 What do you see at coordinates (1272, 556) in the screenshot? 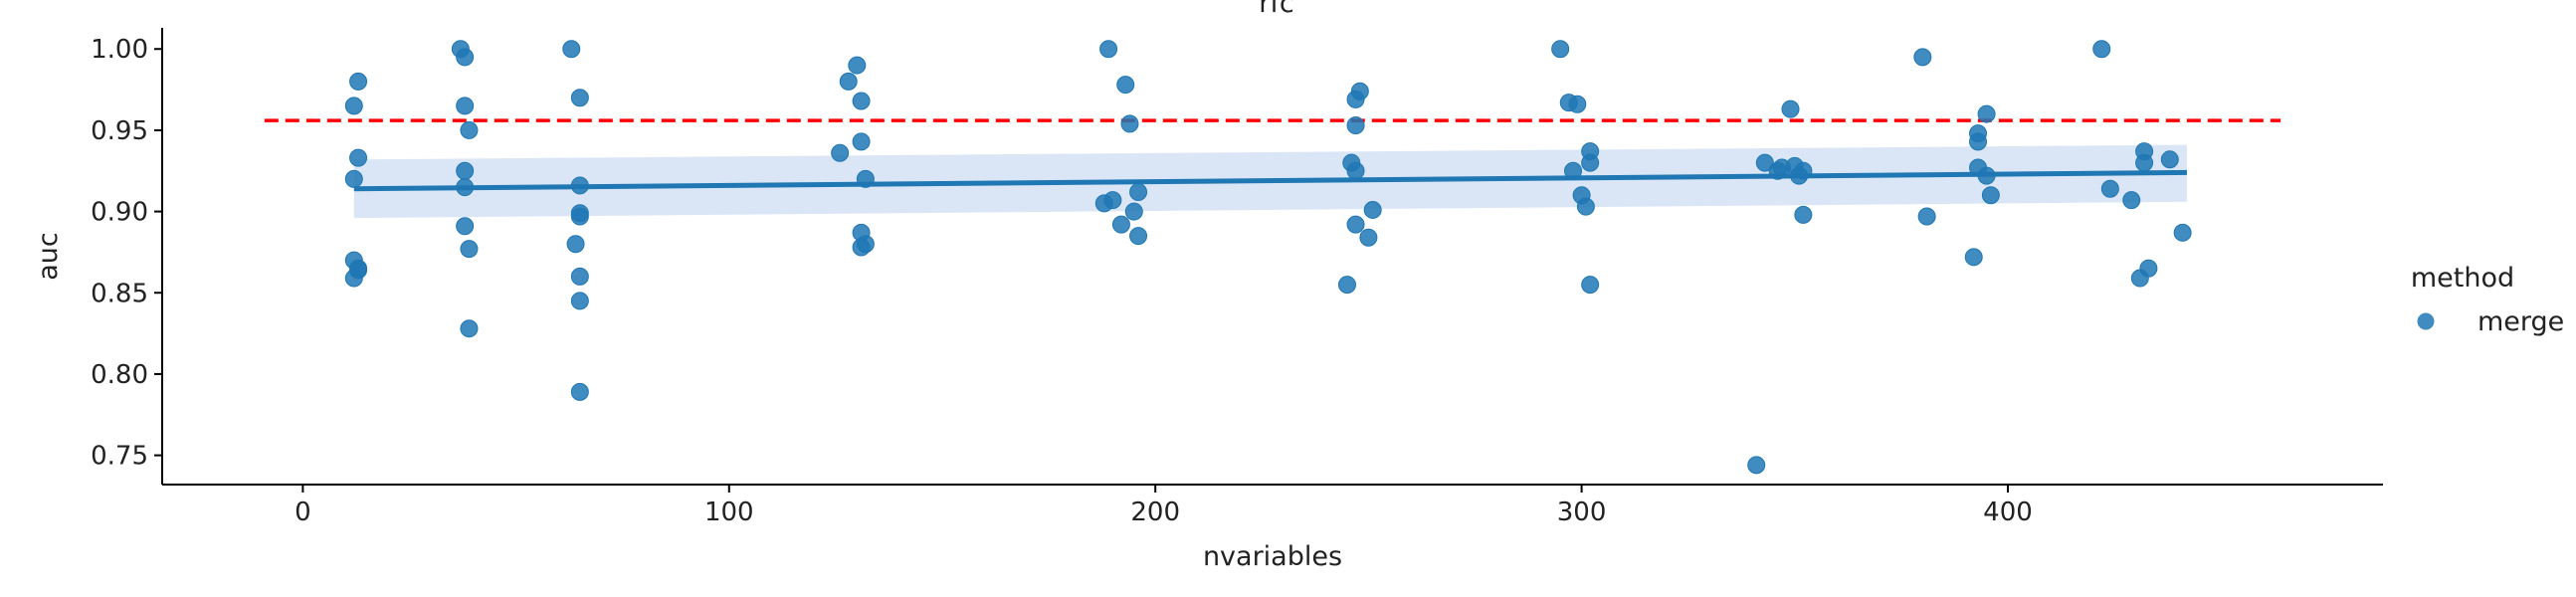
I see `x-axis-label: nvariables` at bounding box center [1272, 556].